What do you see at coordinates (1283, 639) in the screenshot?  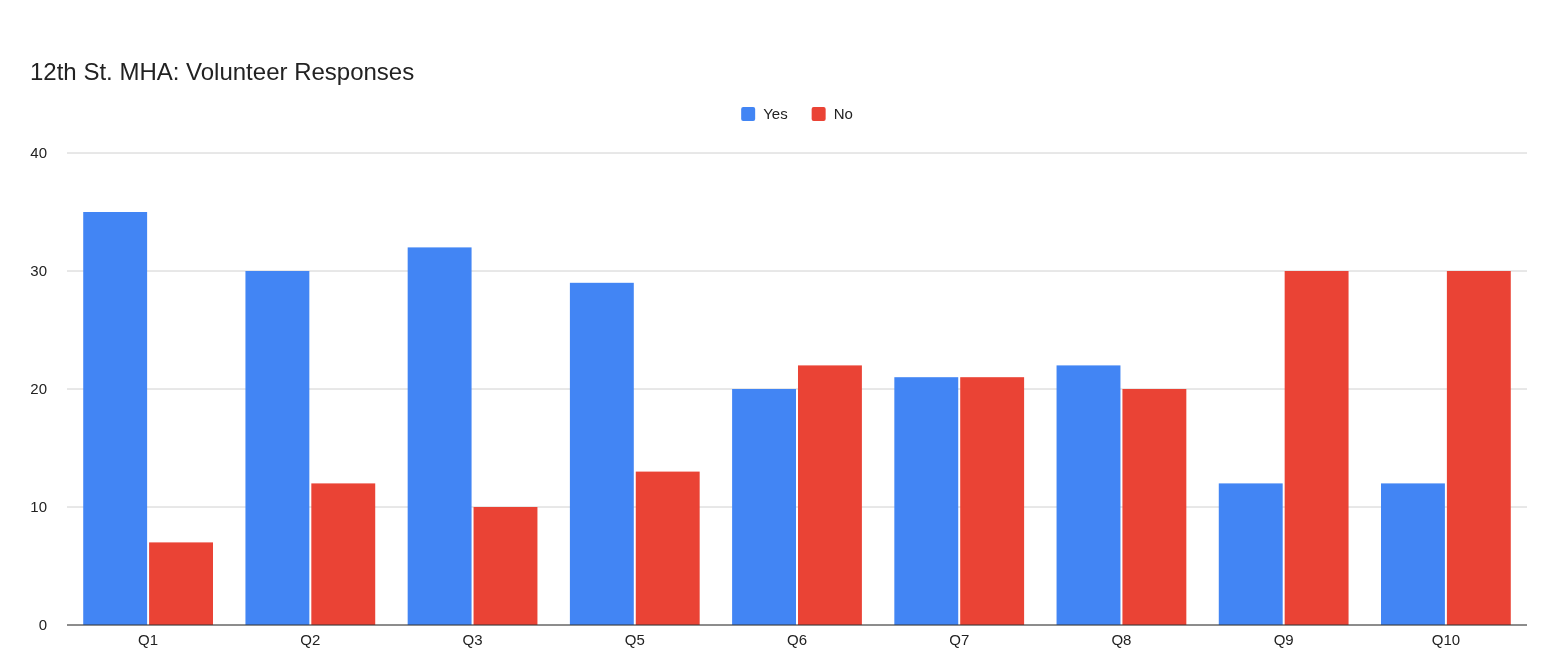 I see `x-tick-label: Q9` at bounding box center [1283, 639].